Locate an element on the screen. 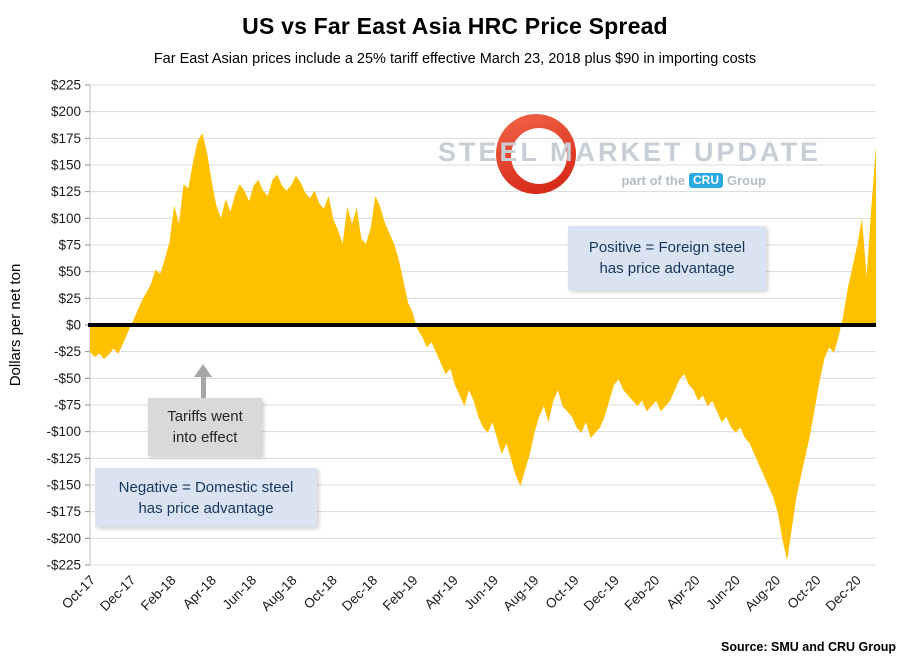 The image size is (910, 661). tariffs-annotation-line1: Tariffs went is located at coordinates (205, 416).